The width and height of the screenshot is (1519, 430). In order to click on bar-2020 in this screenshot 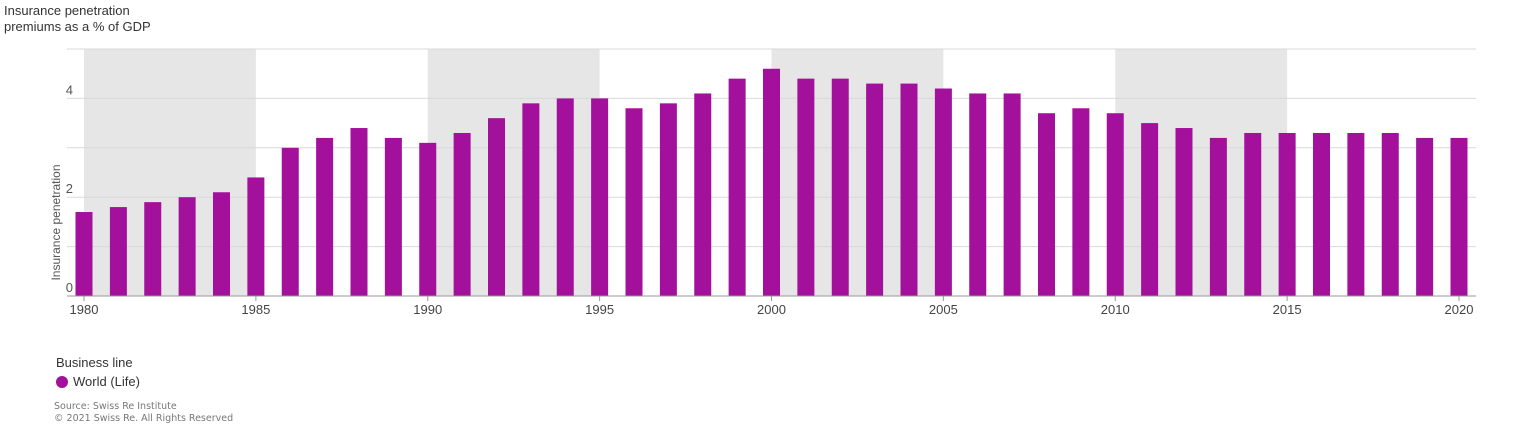, I will do `click(1459, 216)`.